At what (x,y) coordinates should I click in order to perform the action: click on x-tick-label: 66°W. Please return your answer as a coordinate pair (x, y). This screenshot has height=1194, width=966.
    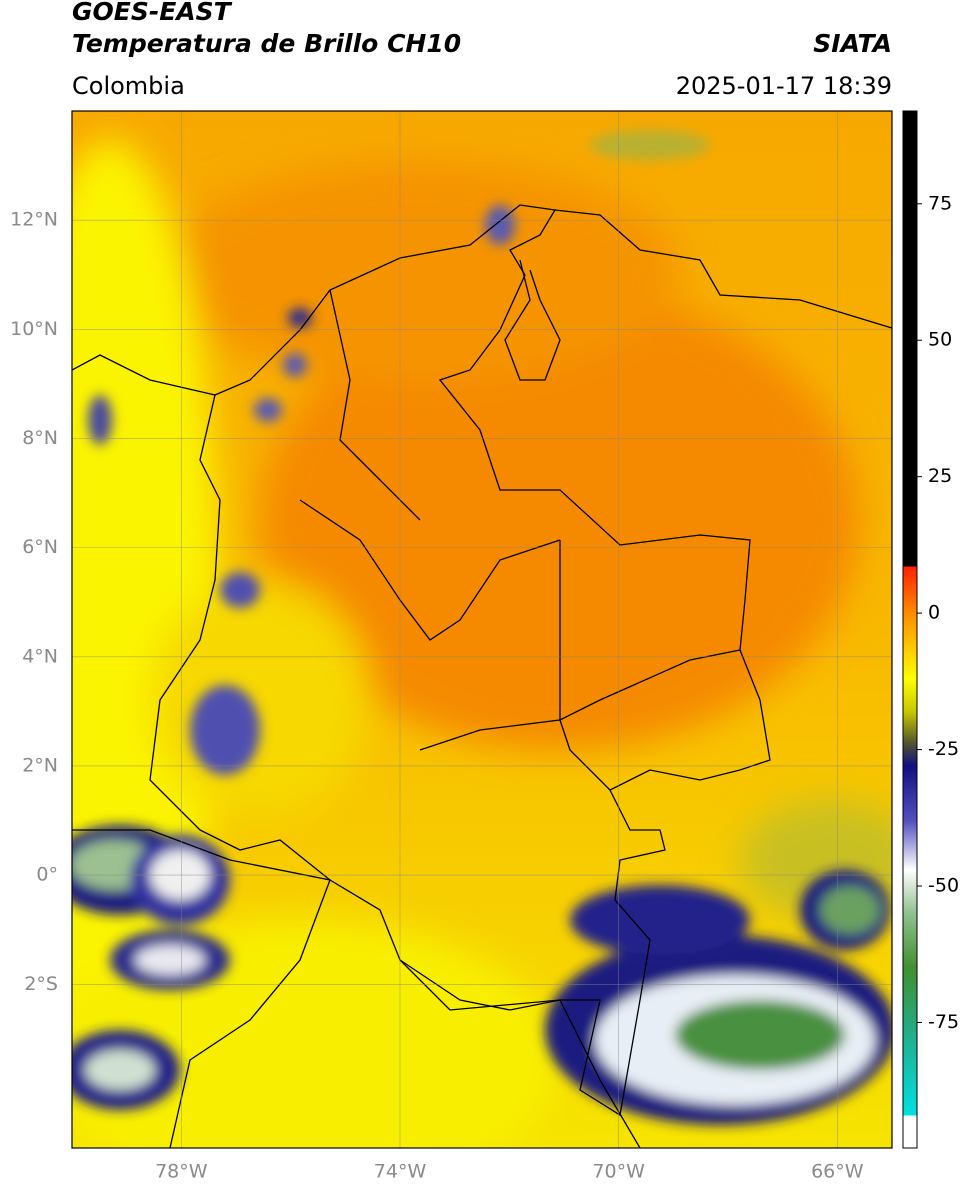
    Looking at the image, I should click on (837, 1172).